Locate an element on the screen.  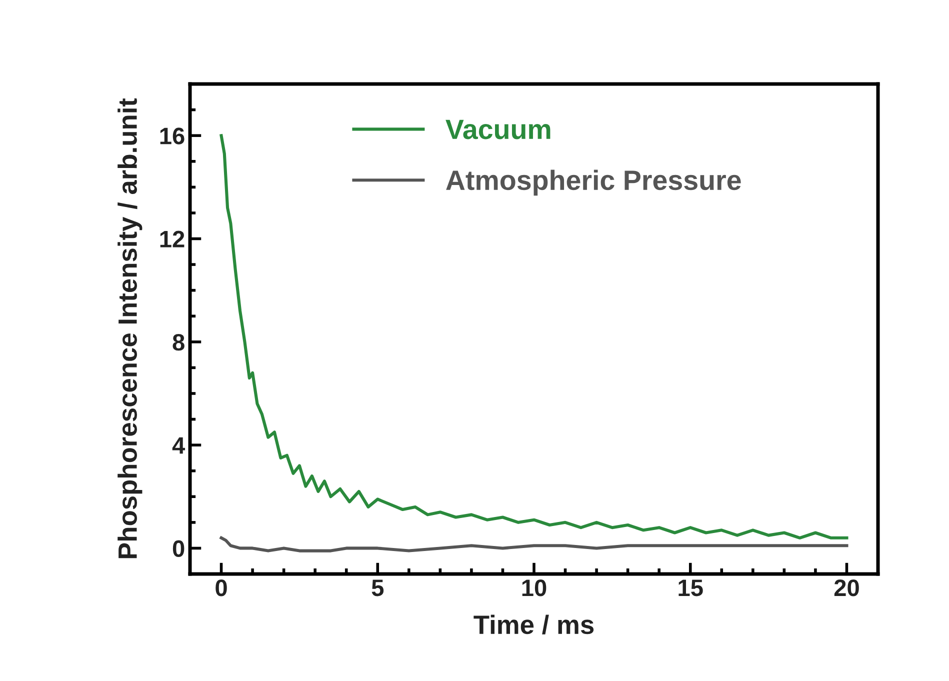
legend-label: Atmospheric Pressure is located at coordinates (593, 183).